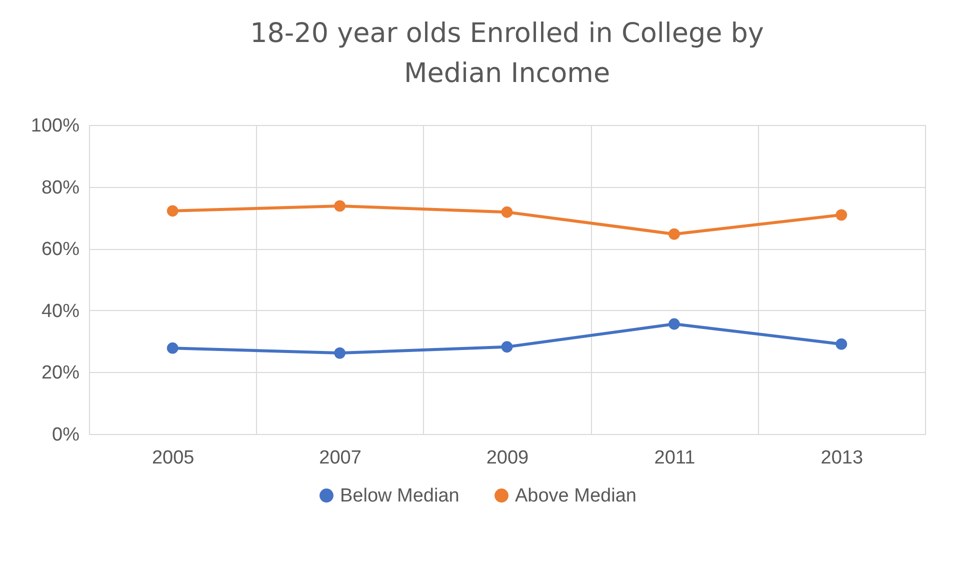  What do you see at coordinates (173, 458) in the screenshot?
I see `x-tick-label: 2005` at bounding box center [173, 458].